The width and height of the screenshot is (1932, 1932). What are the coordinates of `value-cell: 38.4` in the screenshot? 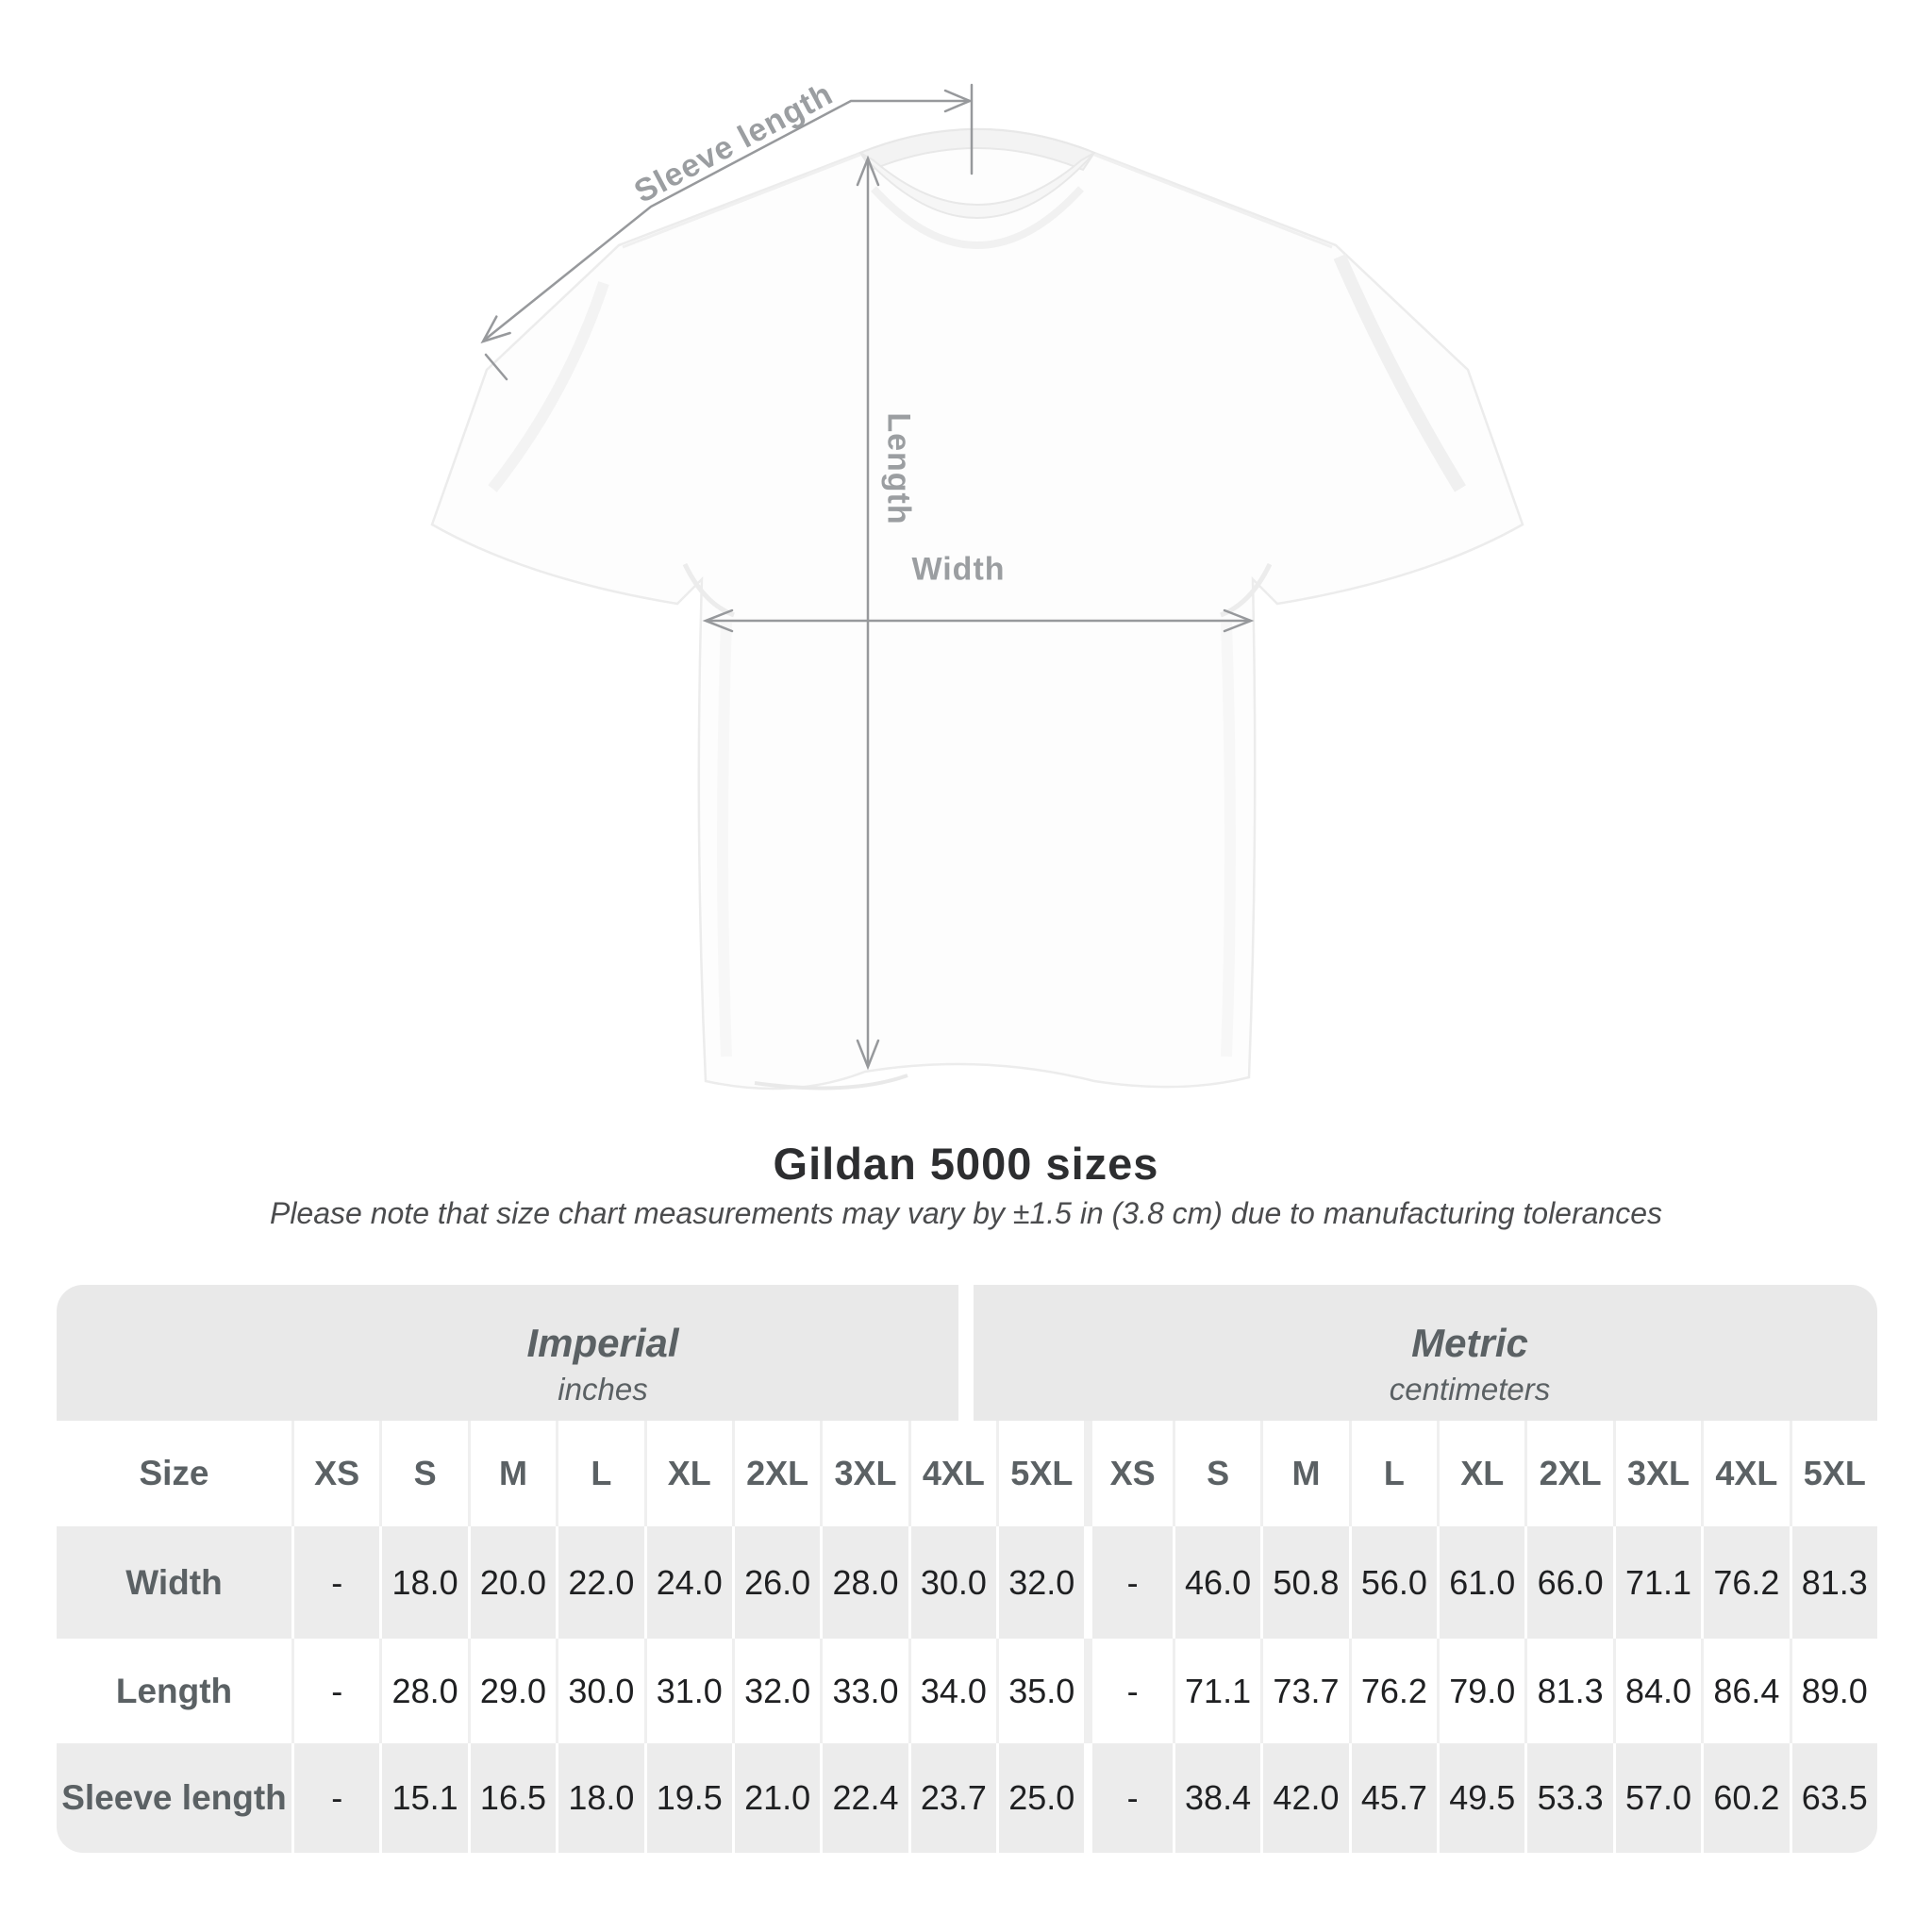 It's located at (1216, 1798).